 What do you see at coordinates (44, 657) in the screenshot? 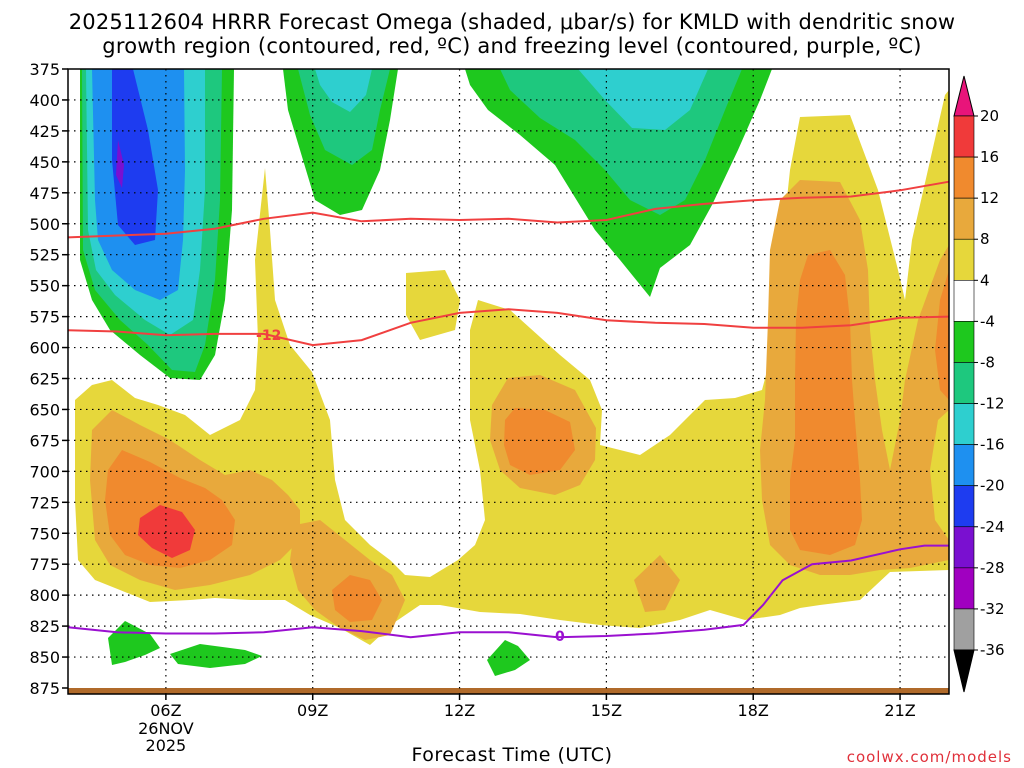
I see `y-tick-label: 850` at bounding box center [44, 657].